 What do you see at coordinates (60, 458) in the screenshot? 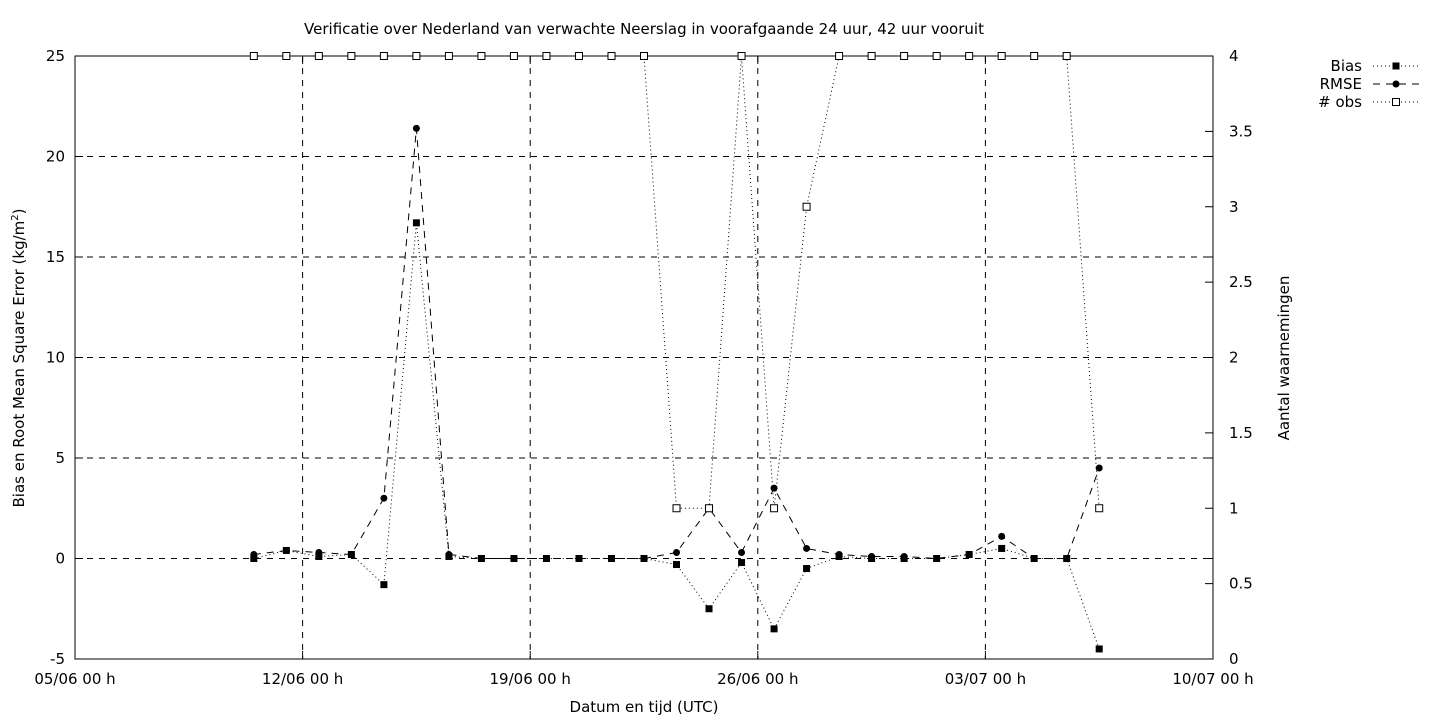
I see `y-tick-label: 5` at bounding box center [60, 458].